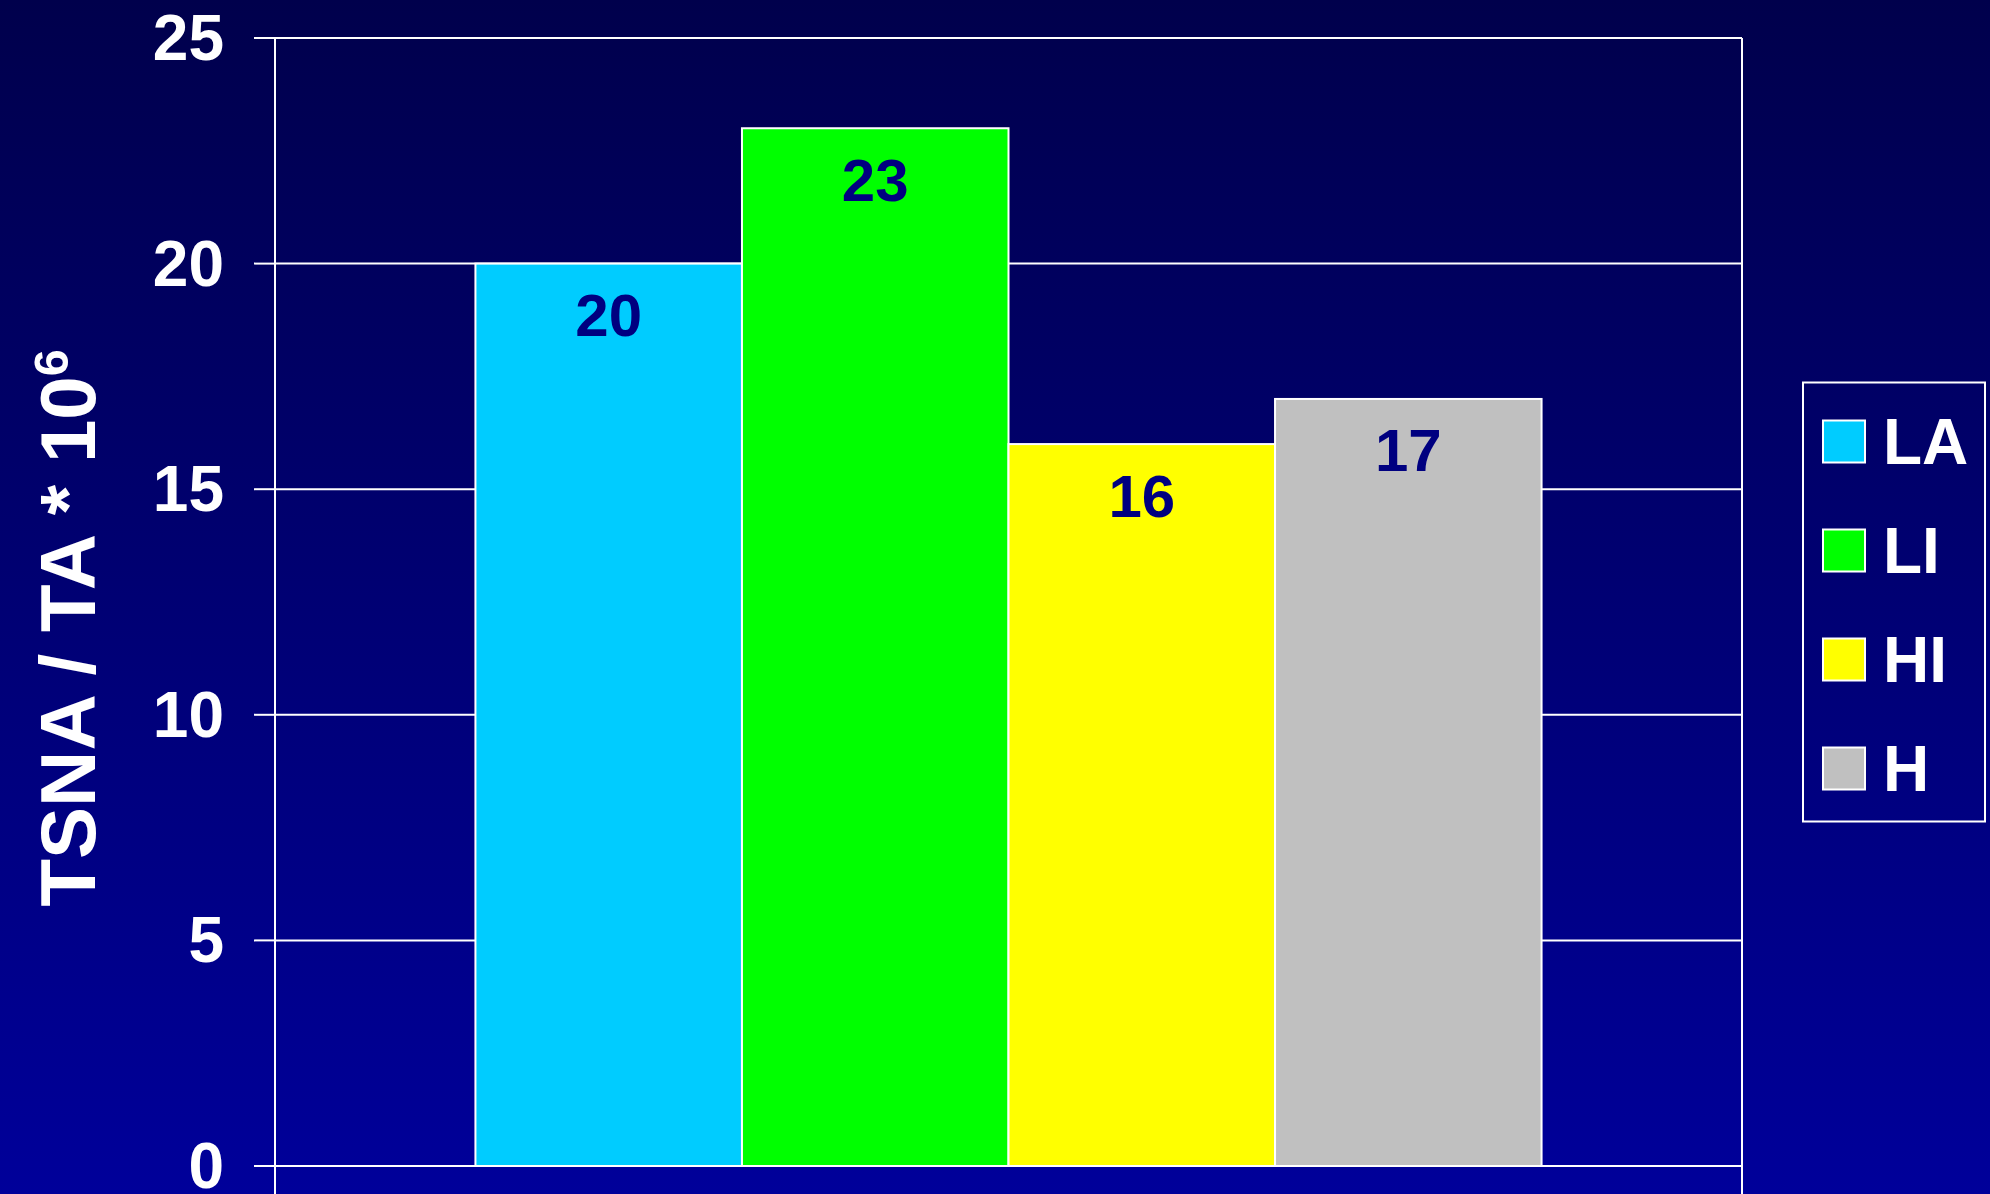 Image resolution: width=1990 pixels, height=1194 pixels. What do you see at coordinates (1408, 451) in the screenshot?
I see `data-label: 17` at bounding box center [1408, 451].